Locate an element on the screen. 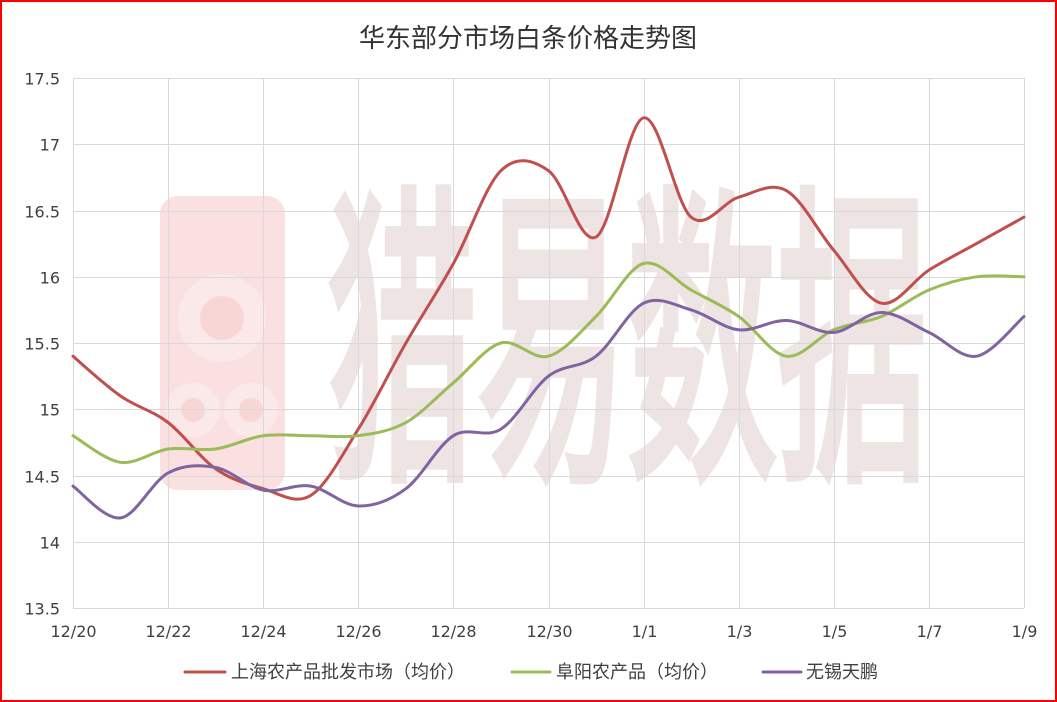  x-tick-label-3: 12/24 is located at coordinates (263, 631).